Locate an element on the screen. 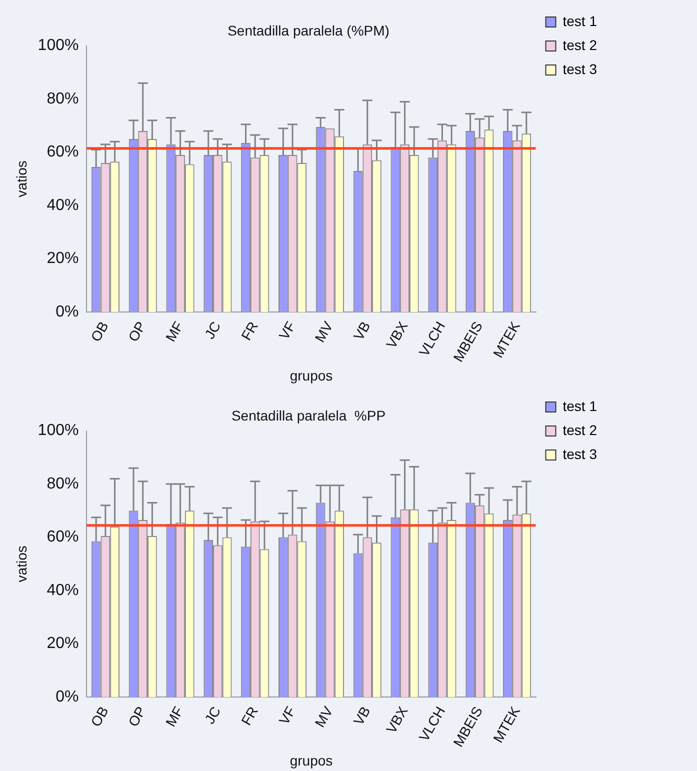 This screenshot has height=771, width=697. chart-title: Sentadilla paralela (%PM) is located at coordinates (309, 30).